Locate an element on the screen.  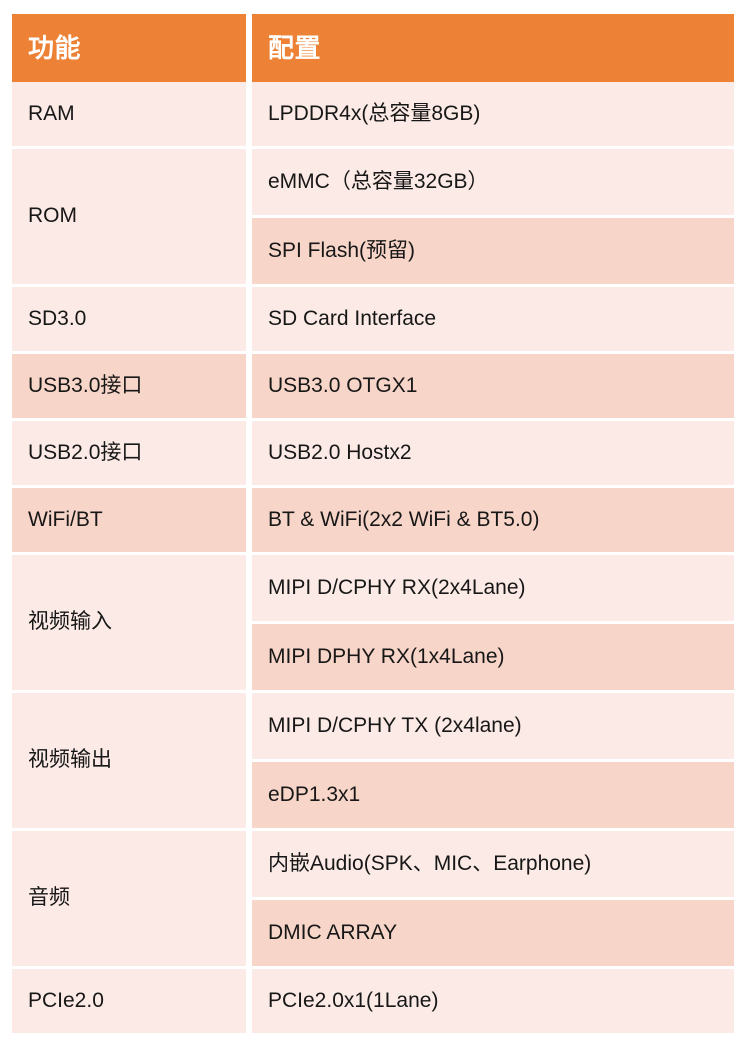
feature-cell: 视频输出 is located at coordinates (132, 762).